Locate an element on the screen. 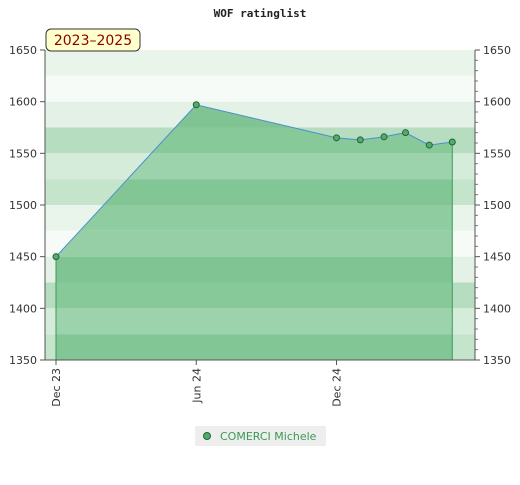 Image resolution: width=520 pixels, height=485 pixels. x-tick-label: Dec 24 is located at coordinates (337, 387).